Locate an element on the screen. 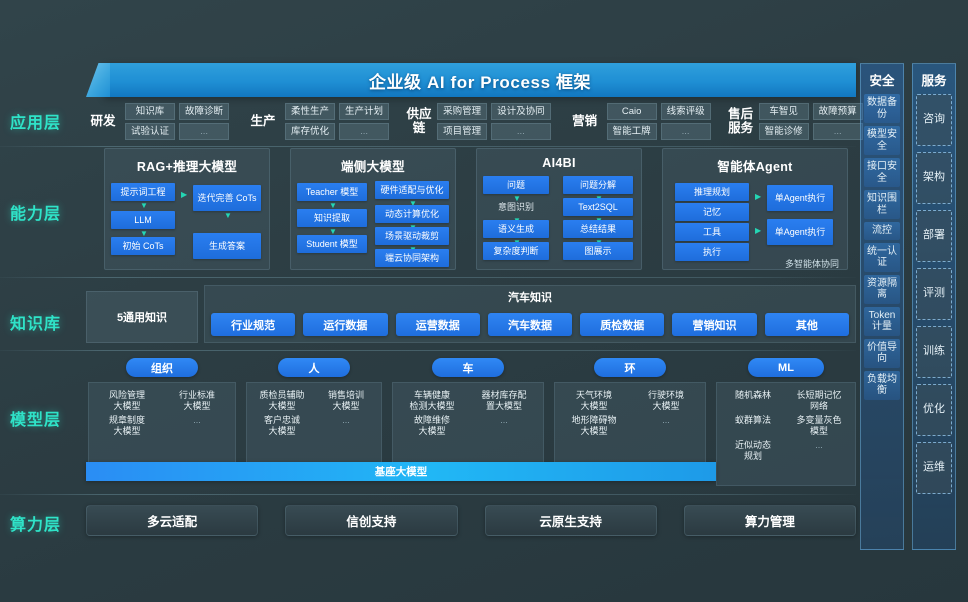 The width and height of the screenshot is (968, 602). model-item: 销售培训 大模型 is located at coordinates (345, 400).